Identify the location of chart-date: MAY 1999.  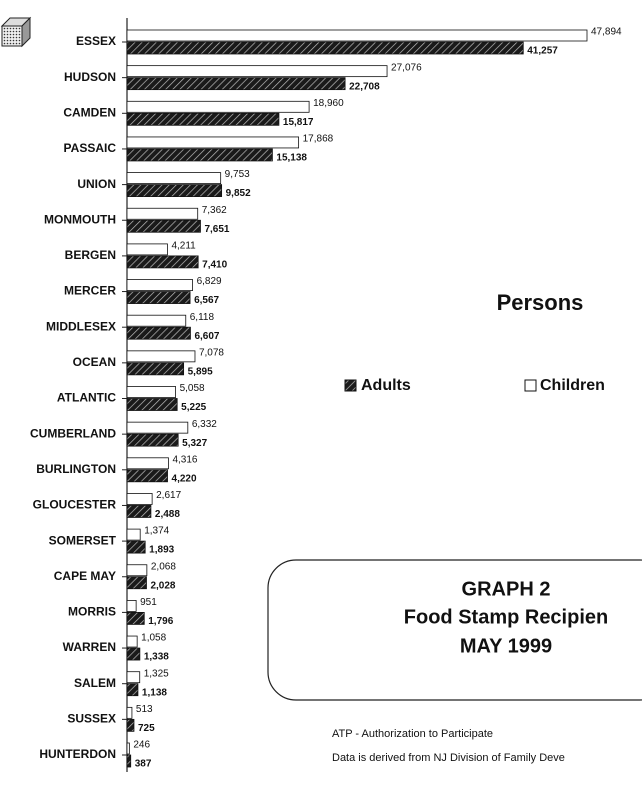
(506, 646).